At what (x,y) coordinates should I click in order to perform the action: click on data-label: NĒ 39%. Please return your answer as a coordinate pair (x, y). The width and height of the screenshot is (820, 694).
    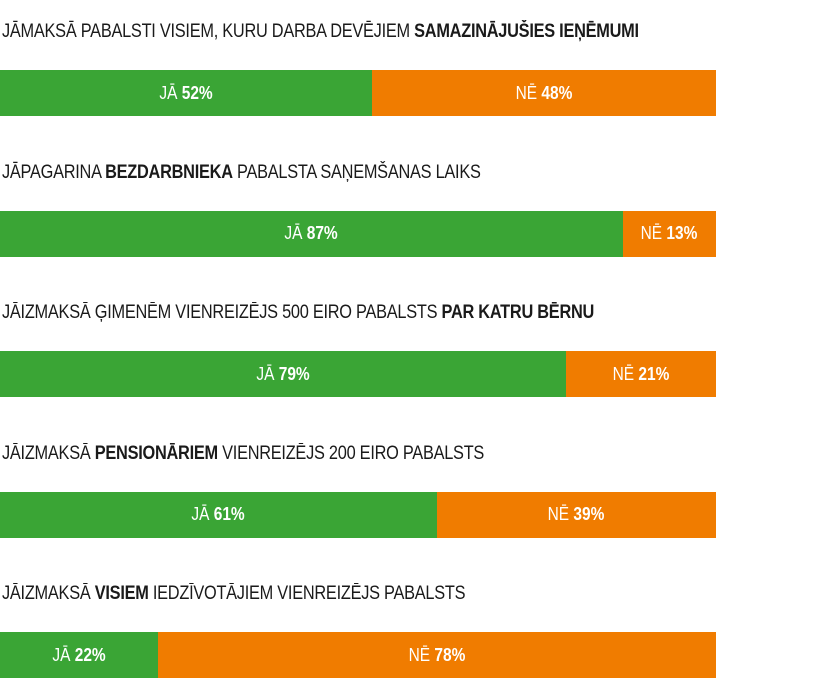
    Looking at the image, I should click on (576, 514).